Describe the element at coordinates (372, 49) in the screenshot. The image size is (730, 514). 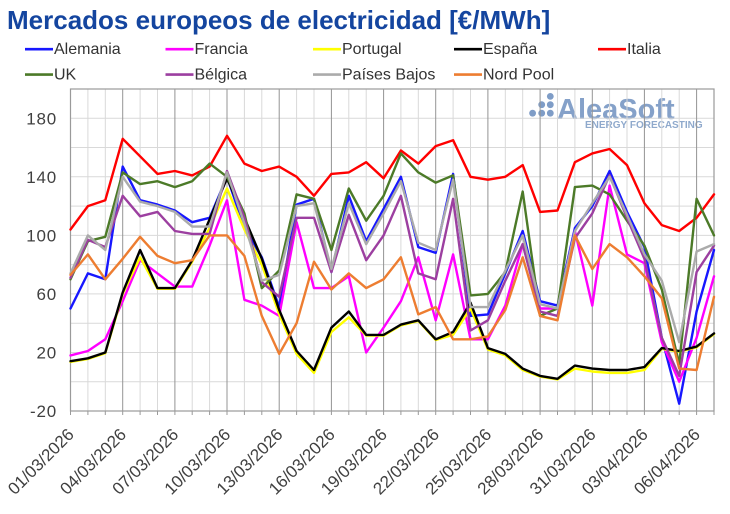
I see `svg-text: Portugal` at that location.